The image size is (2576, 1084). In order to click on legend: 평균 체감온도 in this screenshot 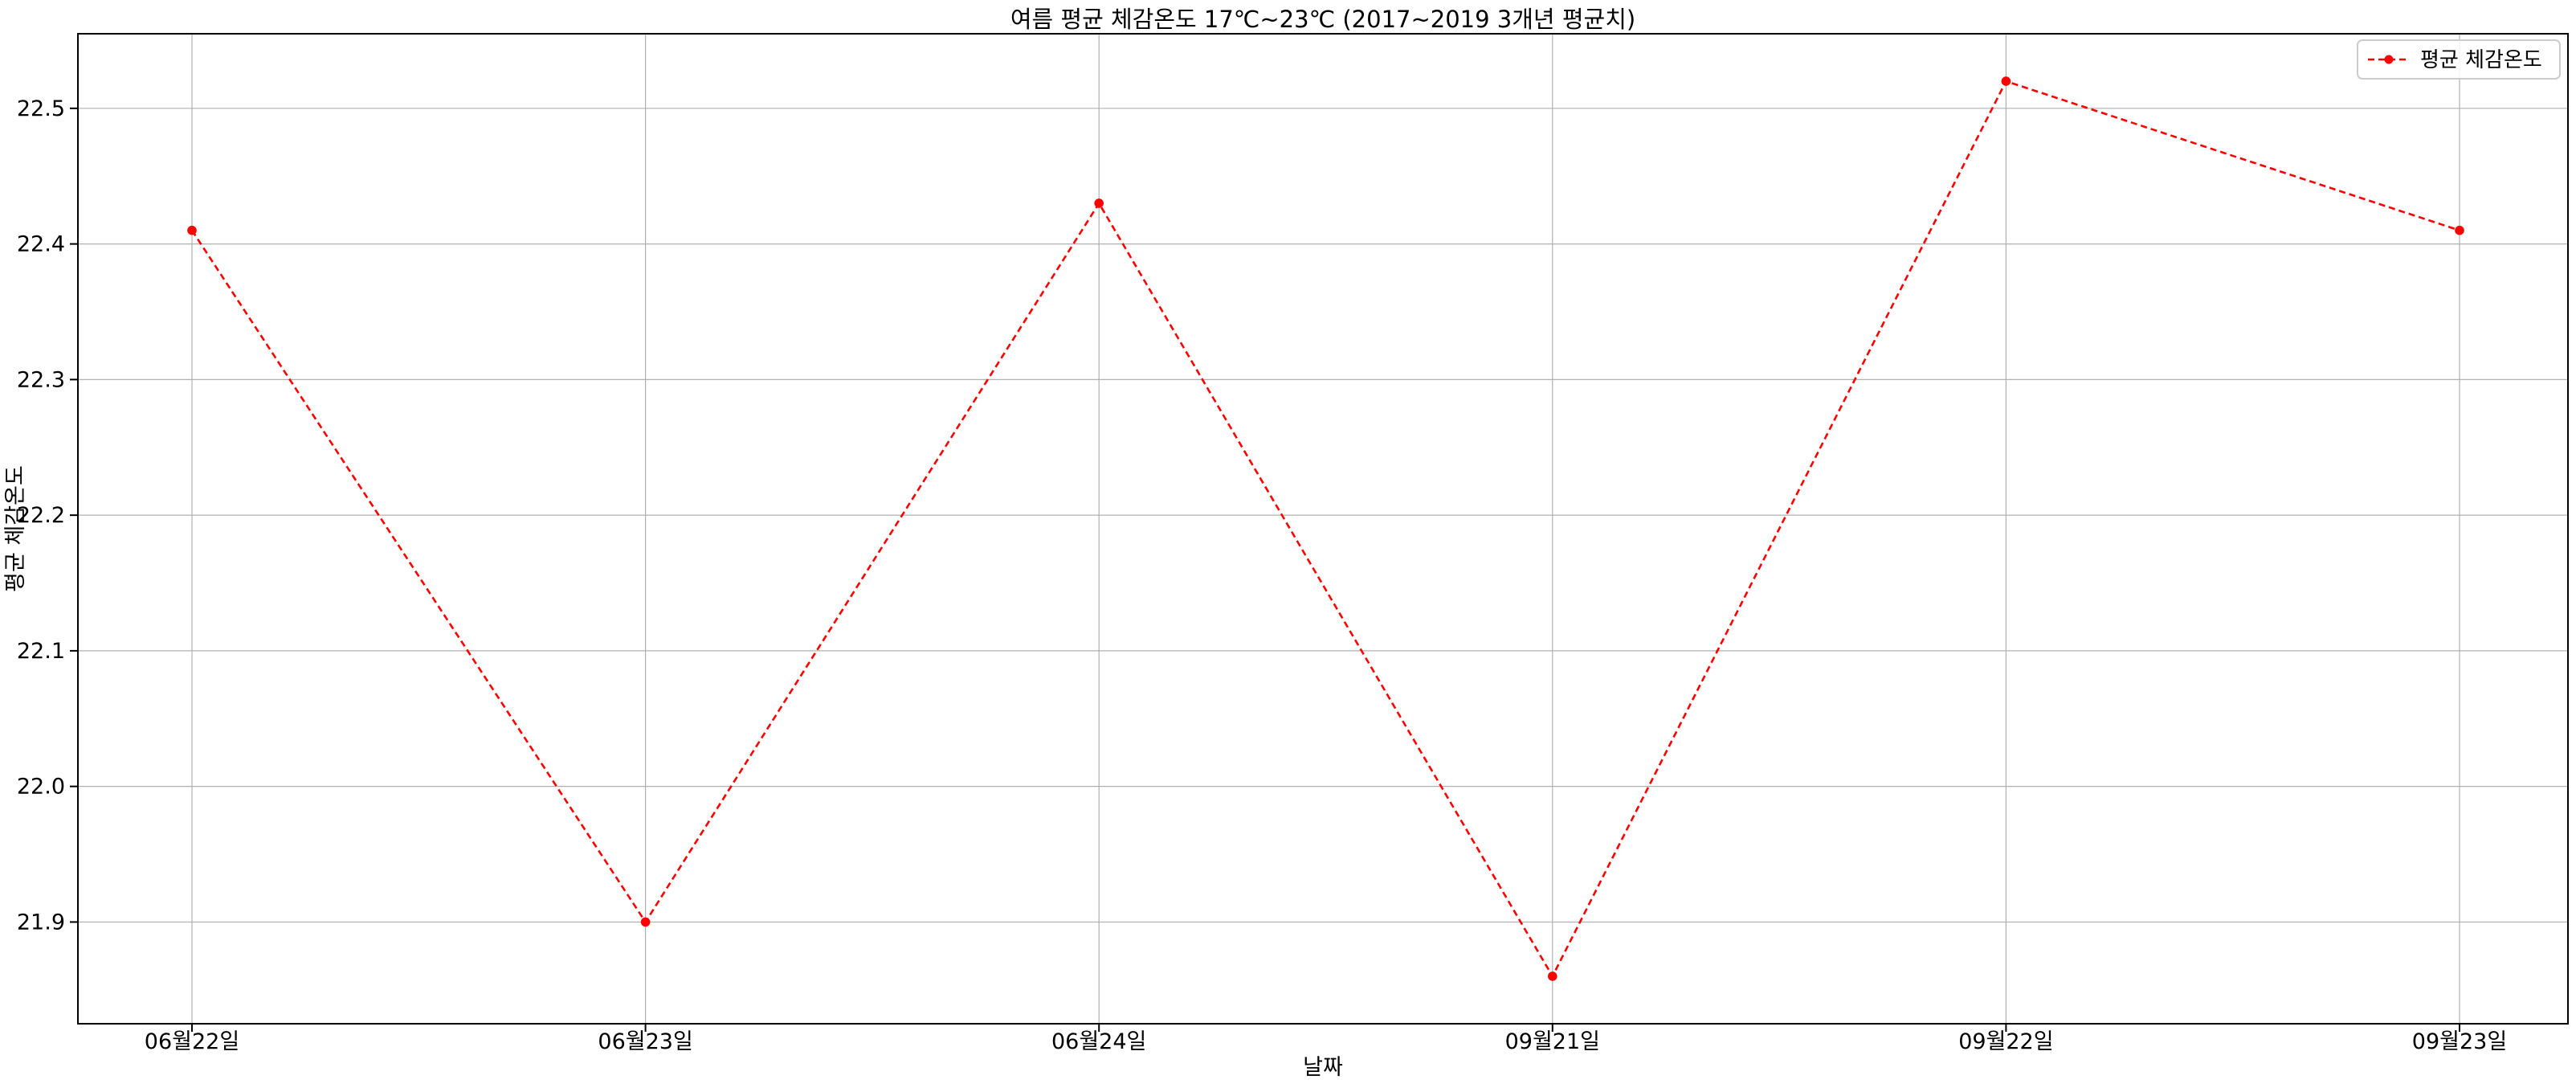, I will do `click(2459, 59)`.